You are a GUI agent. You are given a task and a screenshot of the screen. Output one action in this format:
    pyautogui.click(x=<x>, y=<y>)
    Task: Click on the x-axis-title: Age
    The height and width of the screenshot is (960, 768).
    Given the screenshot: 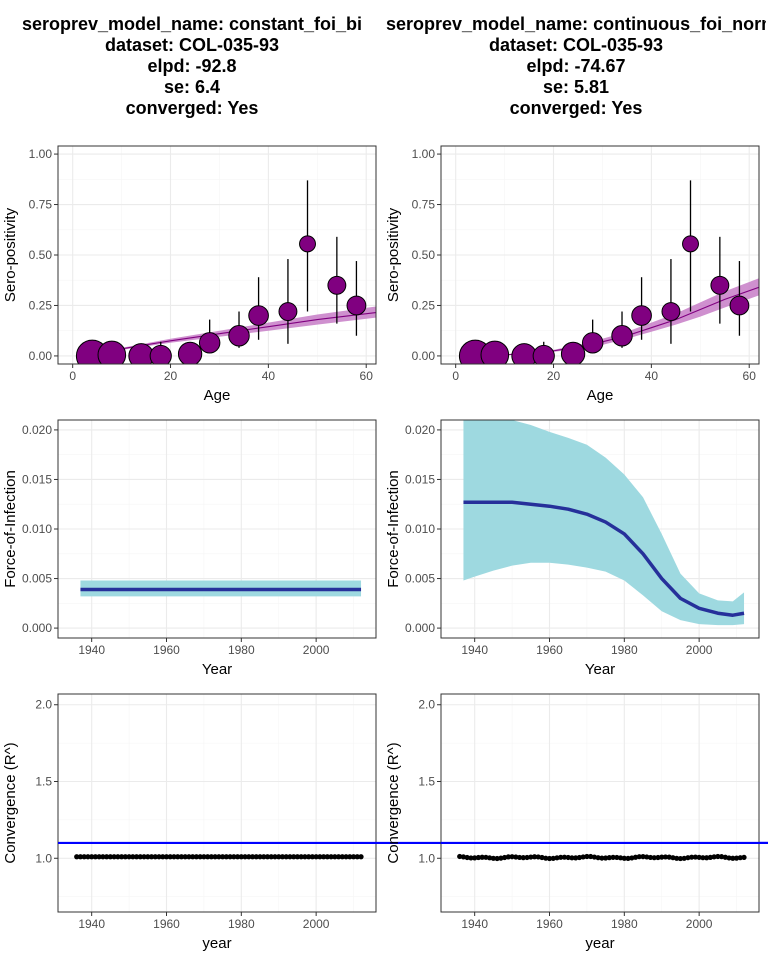 What is the action you would take?
    pyautogui.click(x=600, y=395)
    